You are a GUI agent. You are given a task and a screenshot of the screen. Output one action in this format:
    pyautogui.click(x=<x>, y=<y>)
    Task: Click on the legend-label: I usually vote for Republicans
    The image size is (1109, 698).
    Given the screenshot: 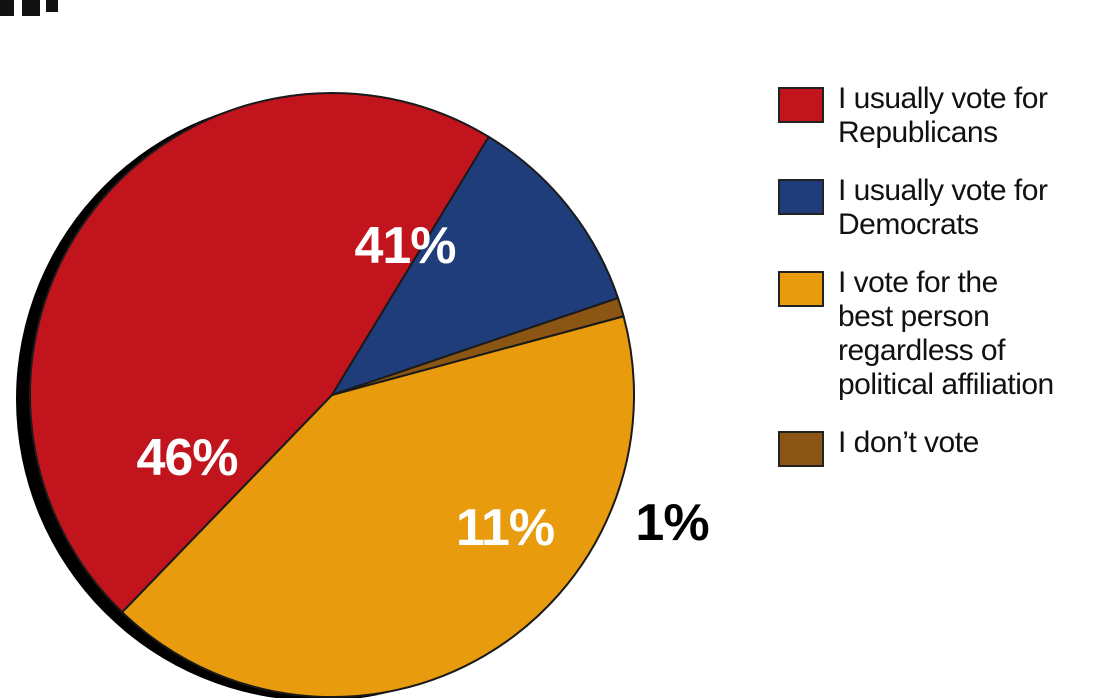 What is the action you would take?
    pyautogui.click(x=943, y=115)
    